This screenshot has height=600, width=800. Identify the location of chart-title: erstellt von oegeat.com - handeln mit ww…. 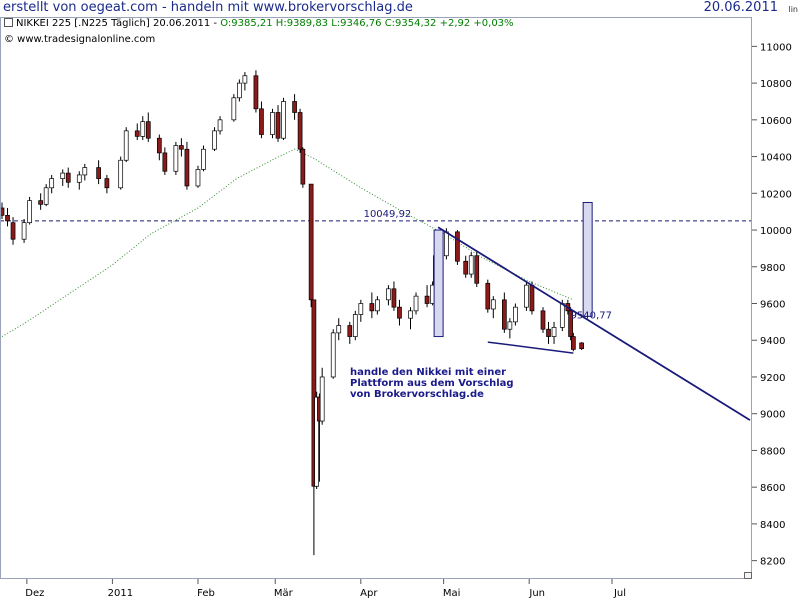
(208, 7).